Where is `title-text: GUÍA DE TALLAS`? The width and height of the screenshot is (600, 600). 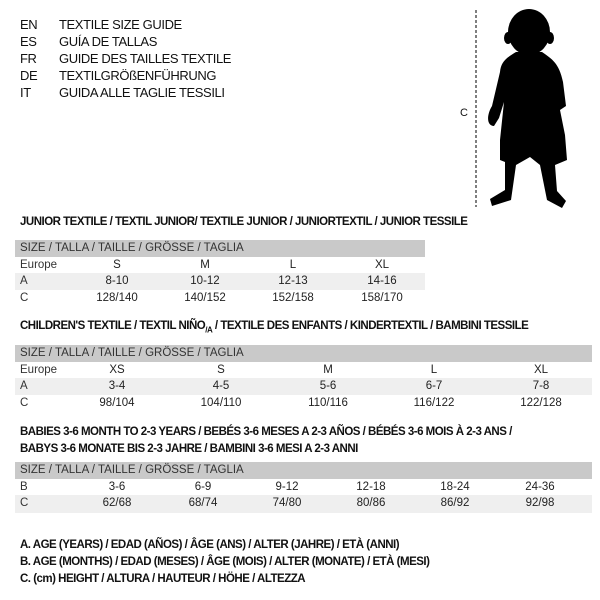
title-text: GUÍA DE TALLAS is located at coordinates (108, 41).